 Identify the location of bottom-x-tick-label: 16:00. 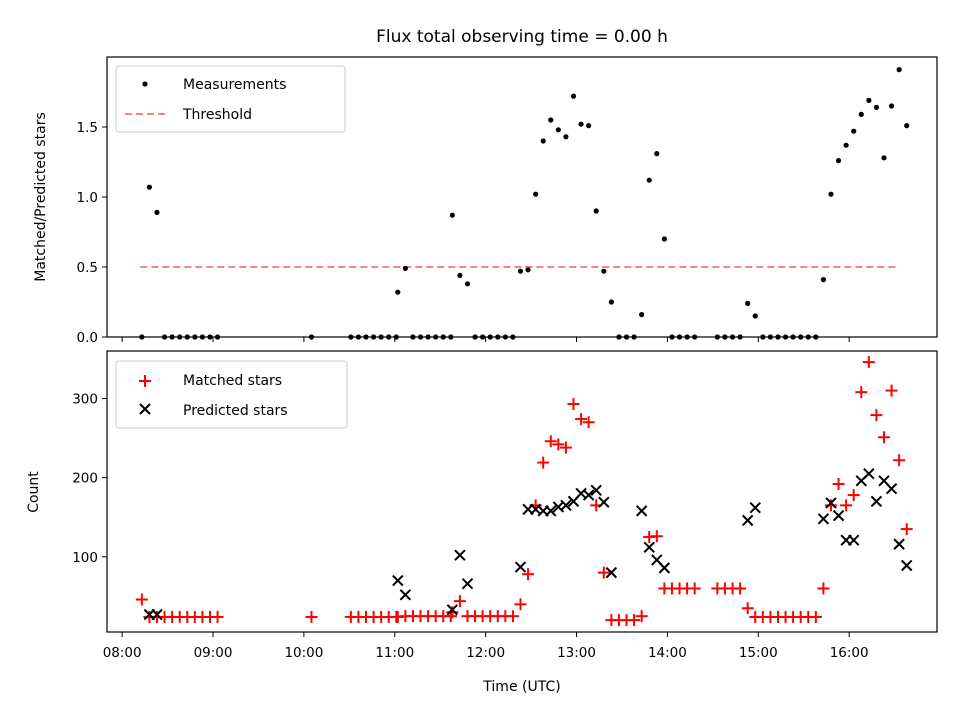
(849, 653).